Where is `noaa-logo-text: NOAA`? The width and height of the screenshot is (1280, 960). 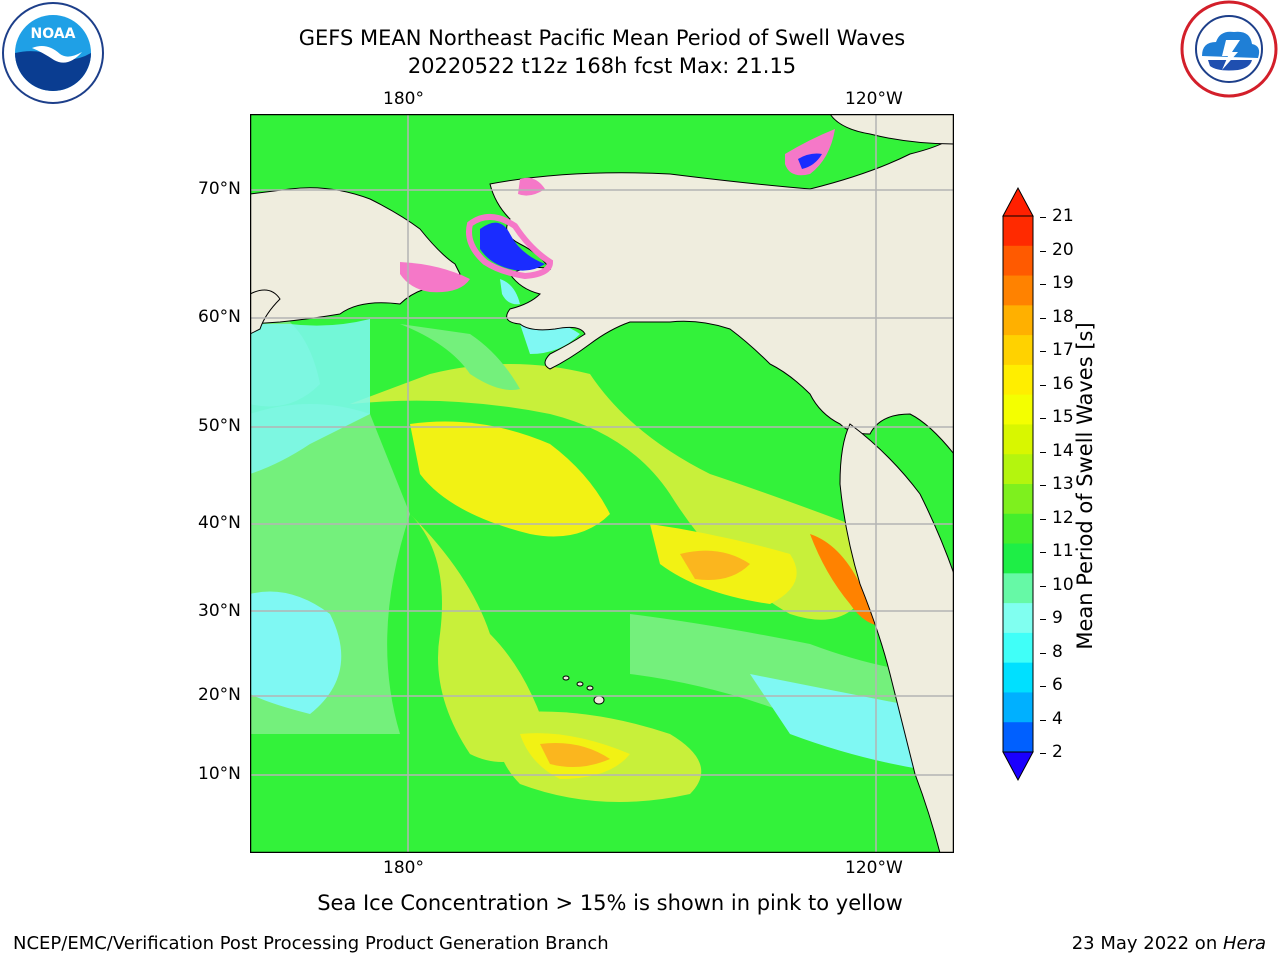 noaa-logo-text: NOAA is located at coordinates (53, 34).